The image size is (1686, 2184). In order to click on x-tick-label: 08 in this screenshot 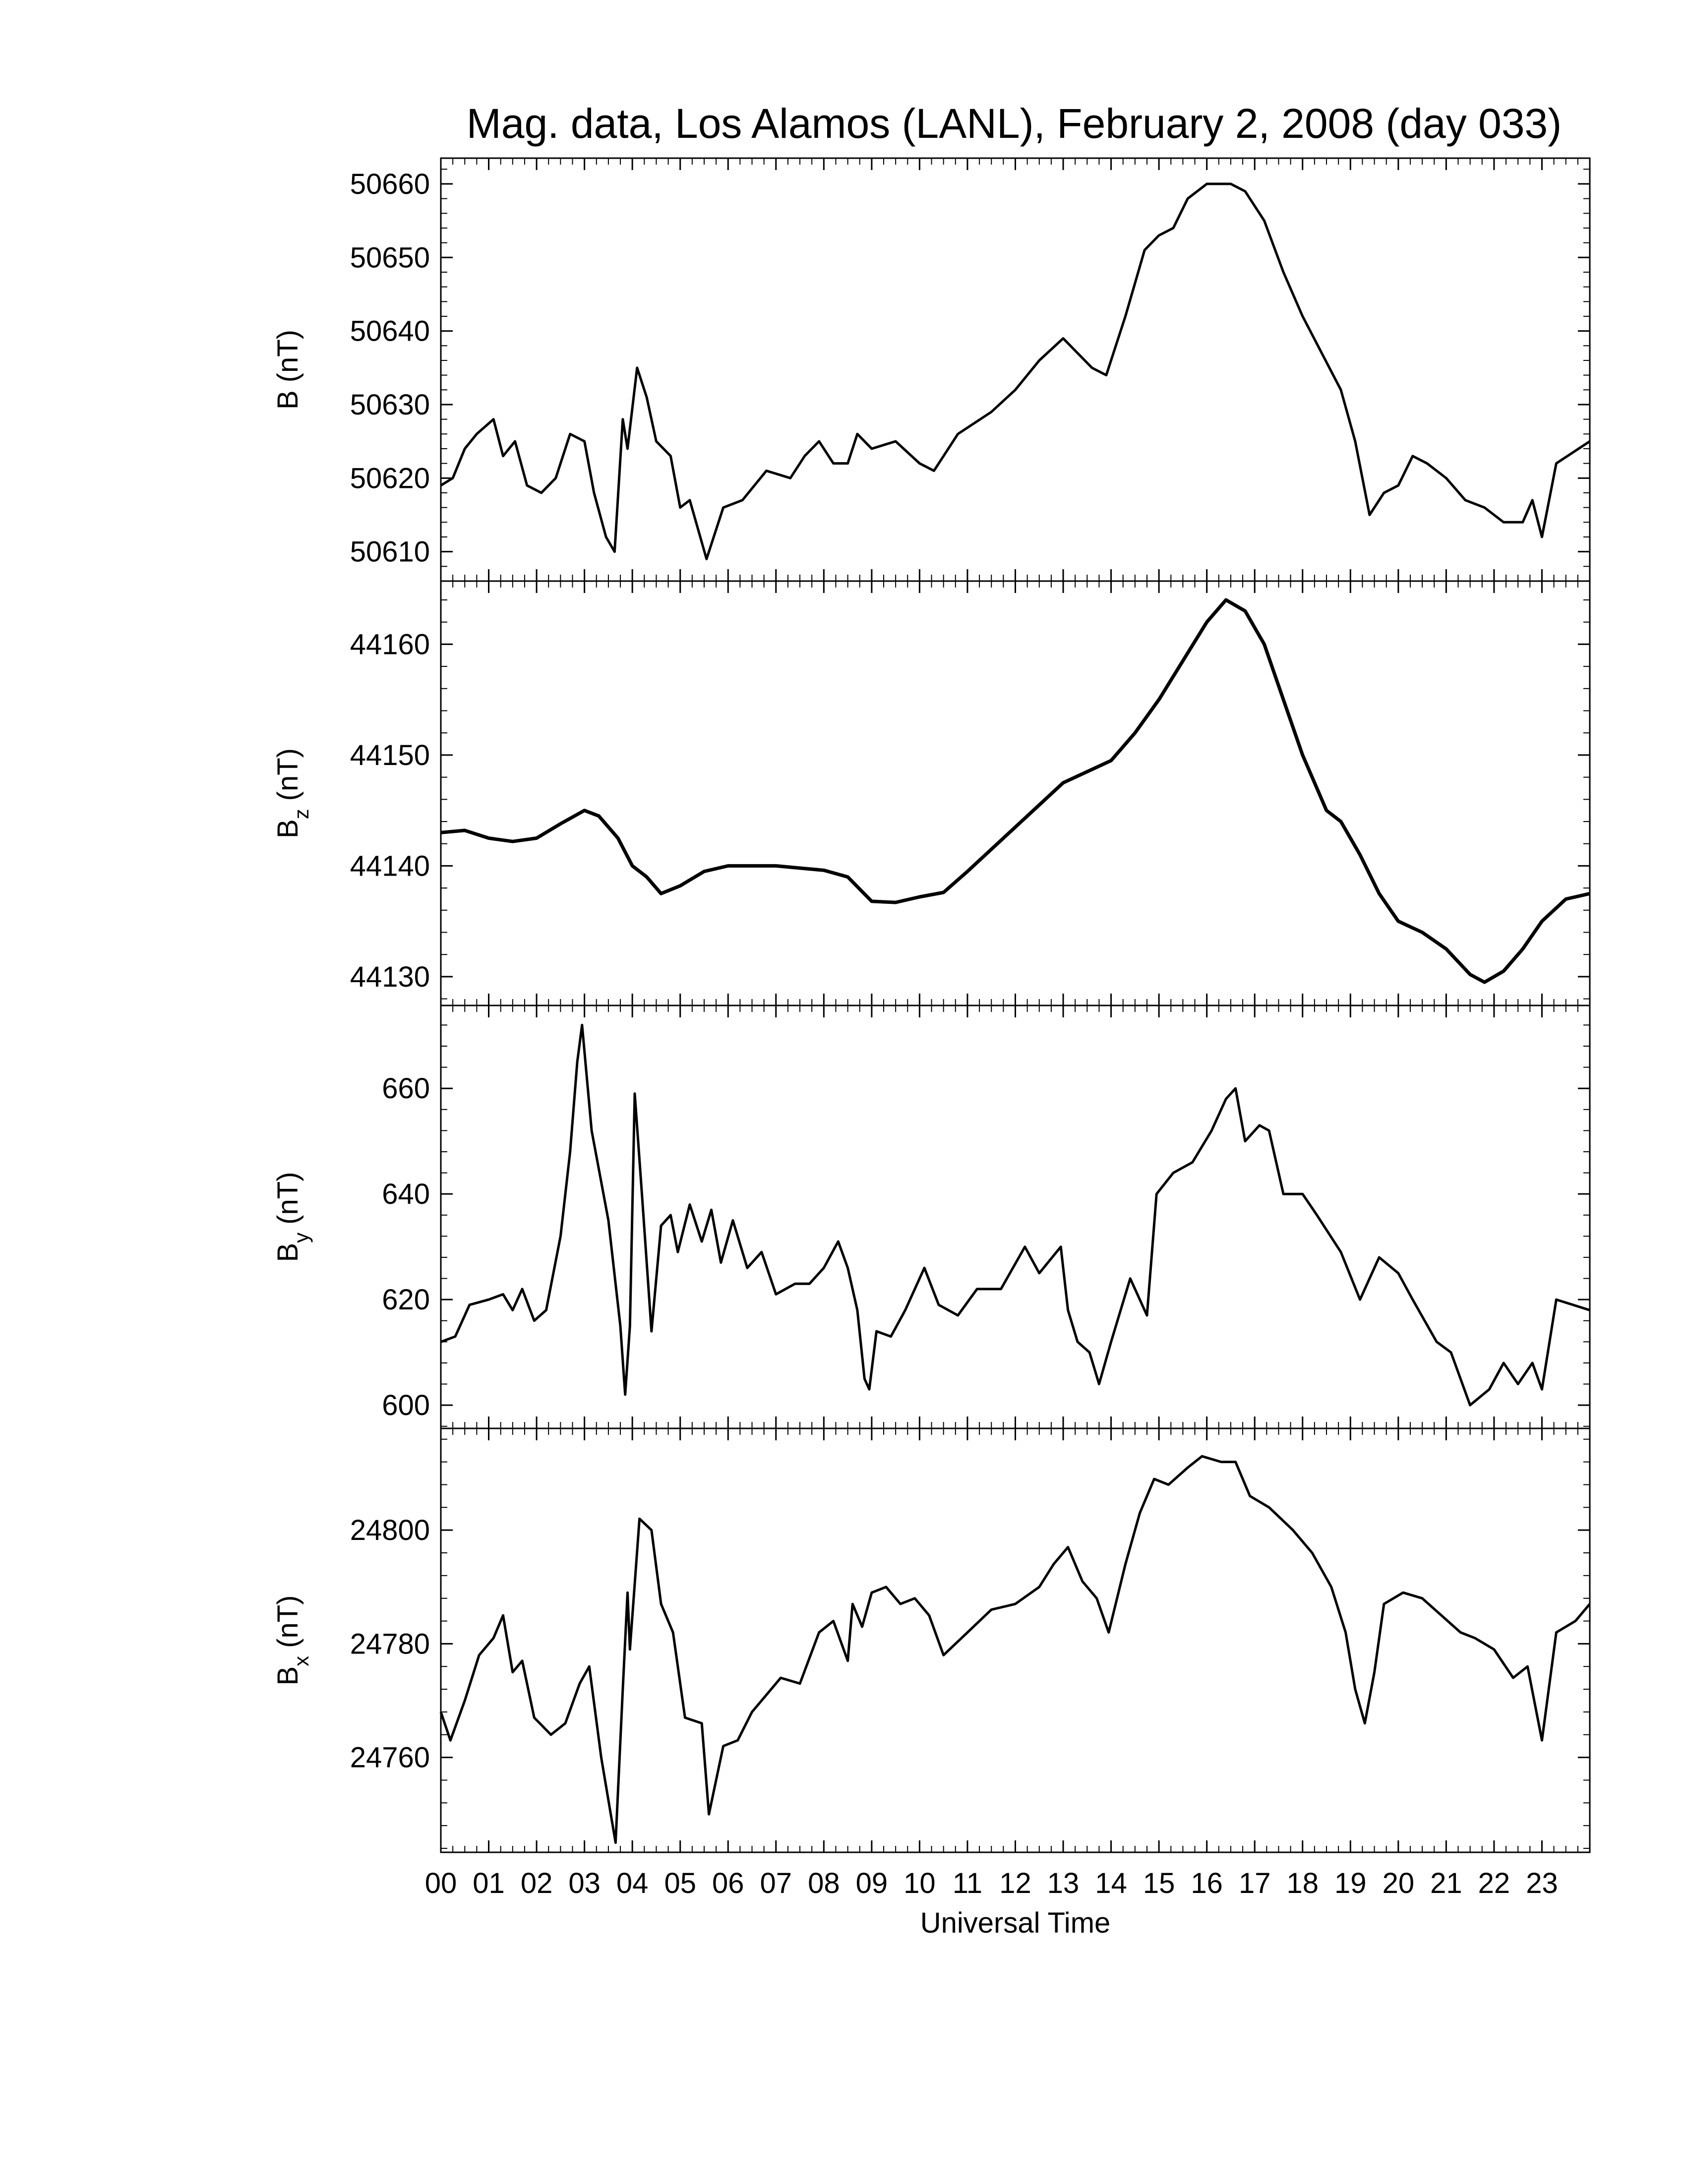, I will do `click(824, 1883)`.